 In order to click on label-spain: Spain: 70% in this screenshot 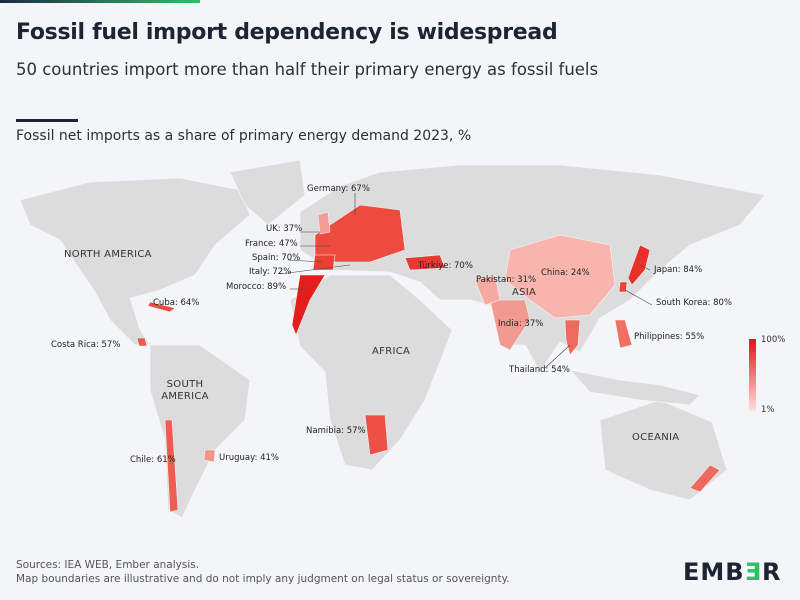, I will do `click(276, 258)`.